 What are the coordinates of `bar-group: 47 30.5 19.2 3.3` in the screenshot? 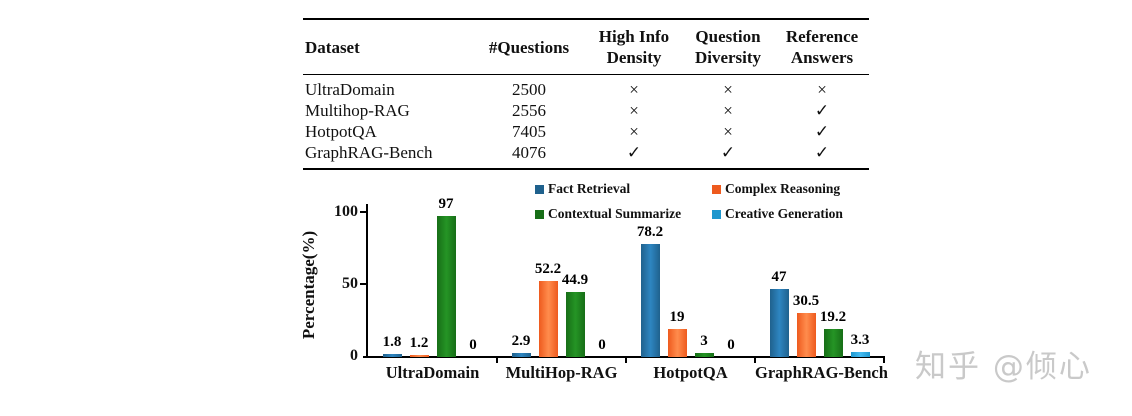 It's located at (819, 284).